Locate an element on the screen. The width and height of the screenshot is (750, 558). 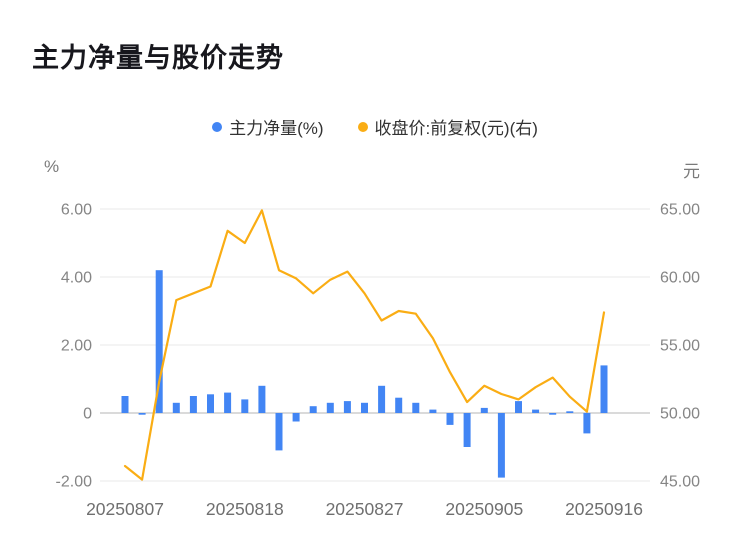
x-axis-tick-labels: 20250807 20250818 20250827 20250905 20250916 is located at coordinates (364, 509).